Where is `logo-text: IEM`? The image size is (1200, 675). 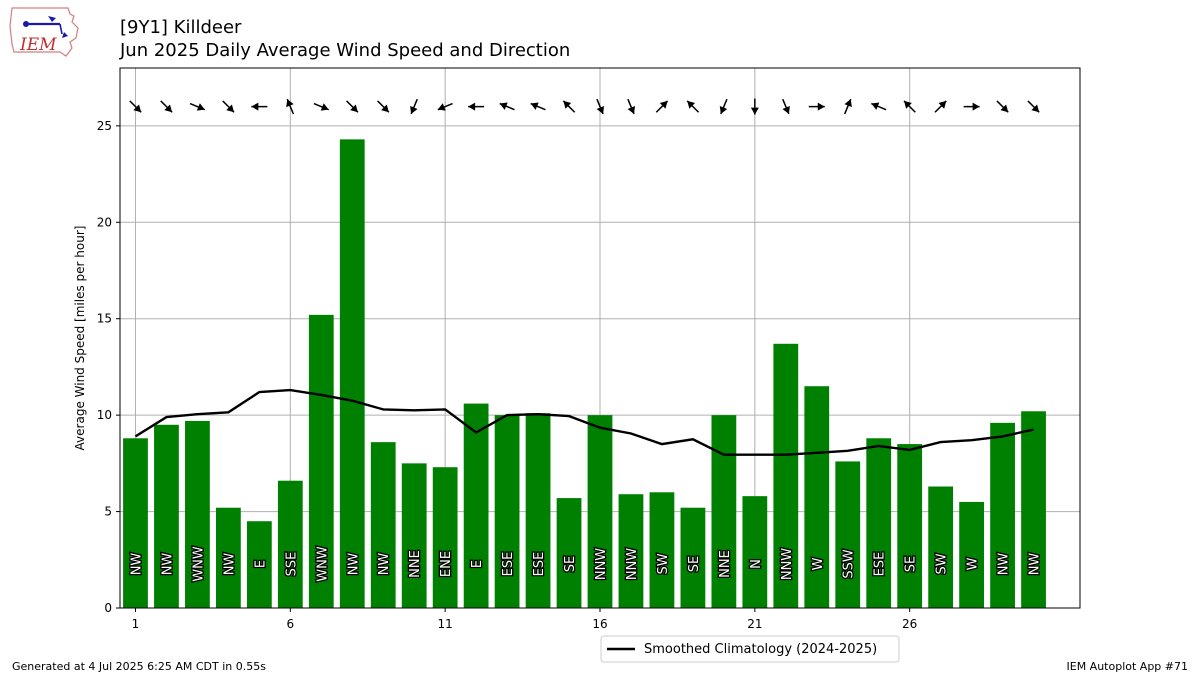
logo-text: IEM is located at coordinates (38, 45).